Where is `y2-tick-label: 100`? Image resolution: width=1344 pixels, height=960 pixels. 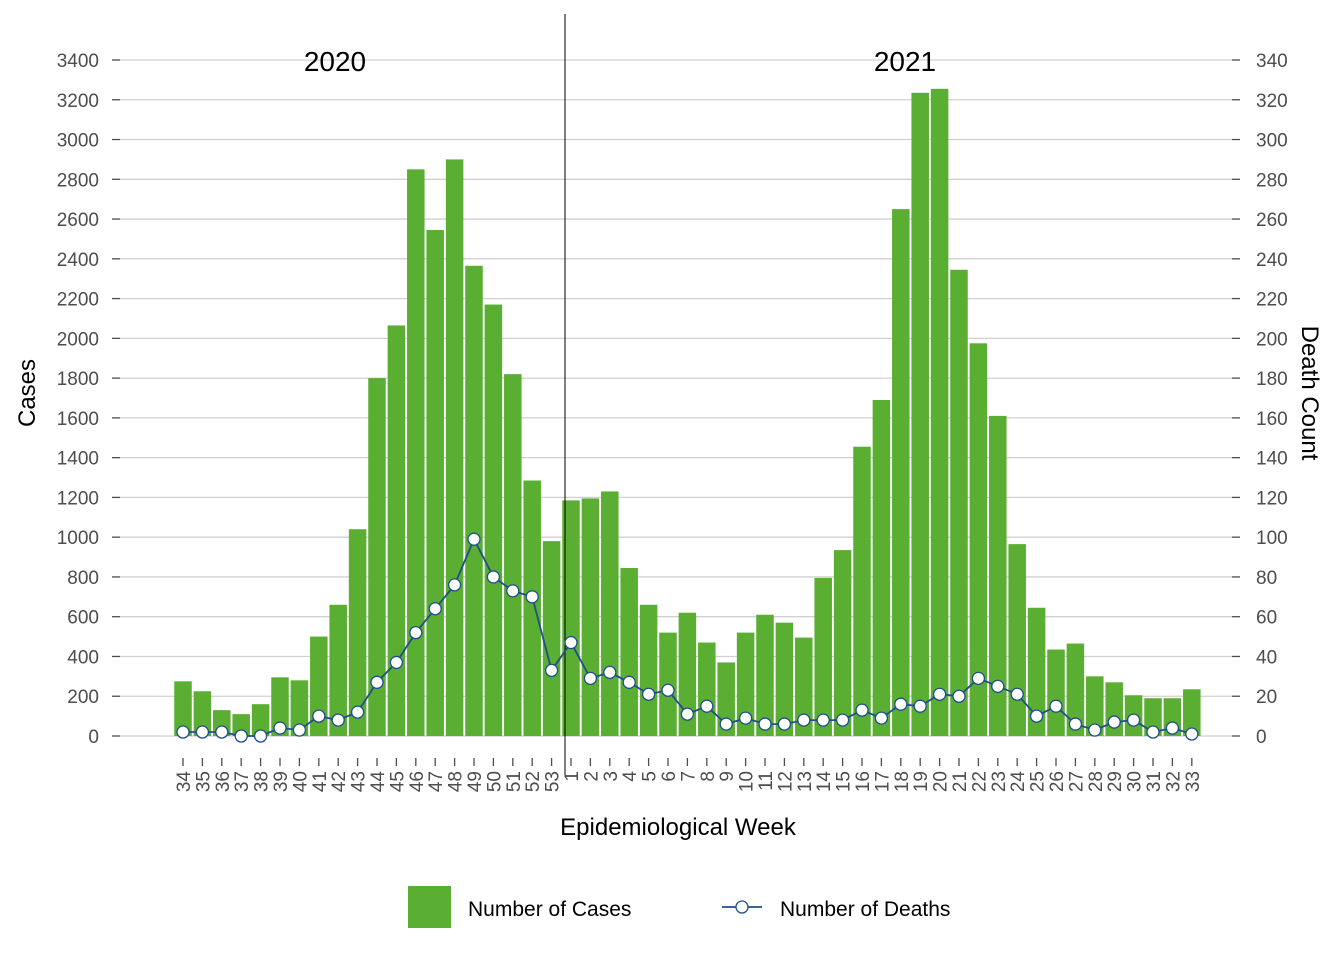
y2-tick-label: 100 is located at coordinates (1272, 538).